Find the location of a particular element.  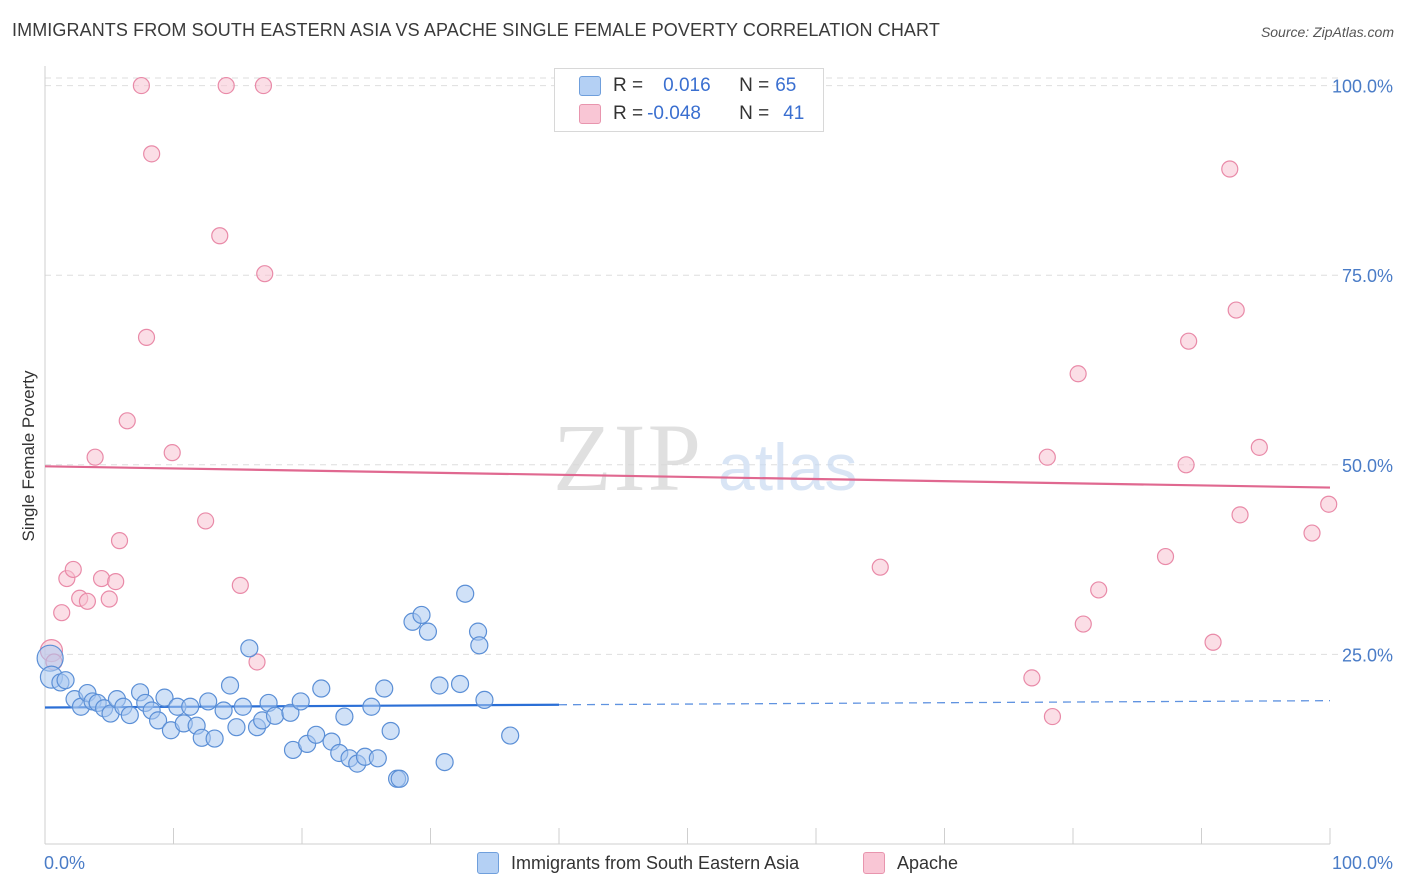

legend-row-apache: R = -0.048 N = 41 is located at coordinates (691, 114).